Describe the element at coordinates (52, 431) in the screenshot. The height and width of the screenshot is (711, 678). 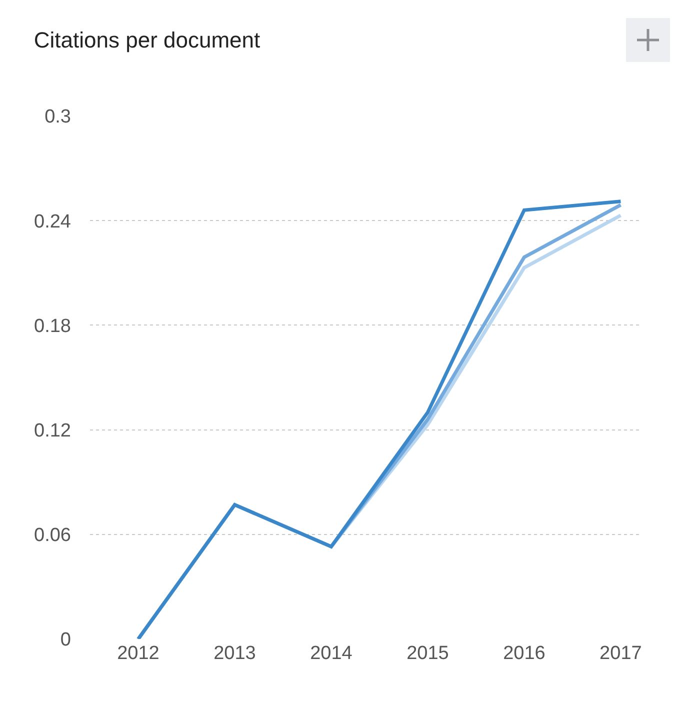
I see `y-tick-label: 0.12` at that location.